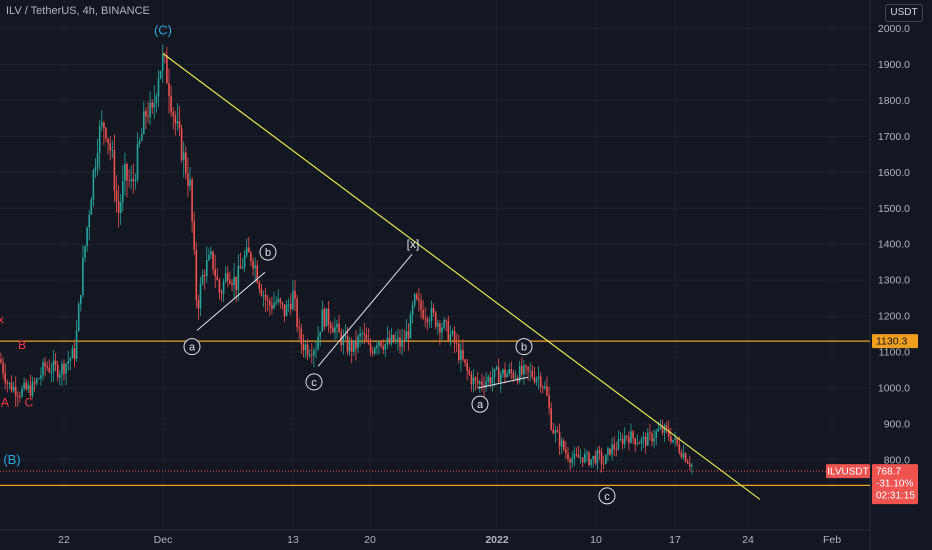 This screenshot has width=932, height=550. I want to click on chart-title: ILV / TetherUS, 4h, BINANCE, so click(78, 11).